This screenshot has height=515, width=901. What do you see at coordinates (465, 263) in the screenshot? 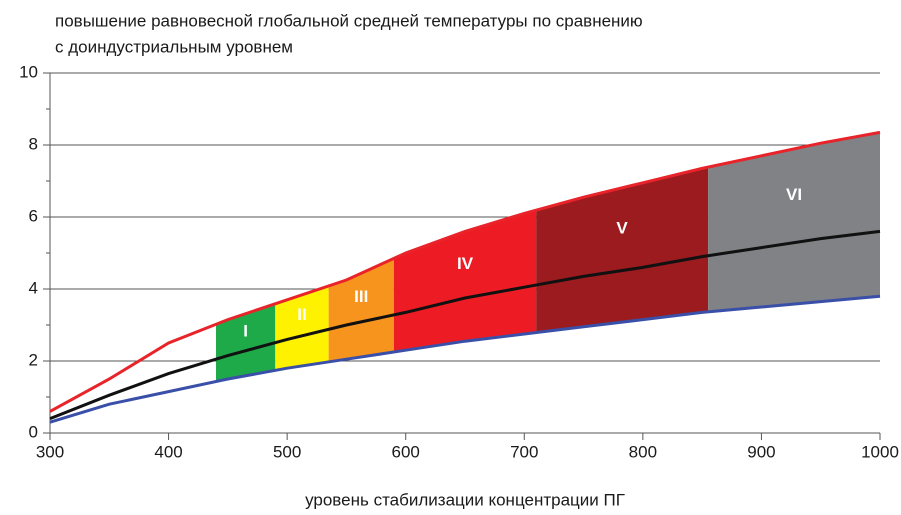
I see `band-label: IV` at bounding box center [465, 263].